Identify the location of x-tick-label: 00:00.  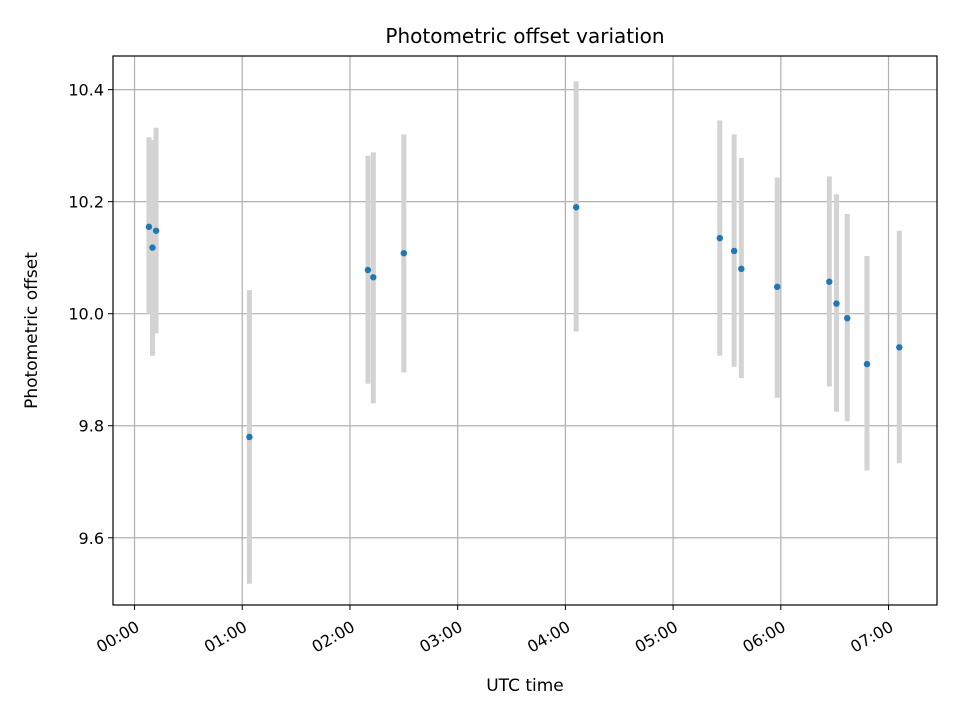
(117, 637).